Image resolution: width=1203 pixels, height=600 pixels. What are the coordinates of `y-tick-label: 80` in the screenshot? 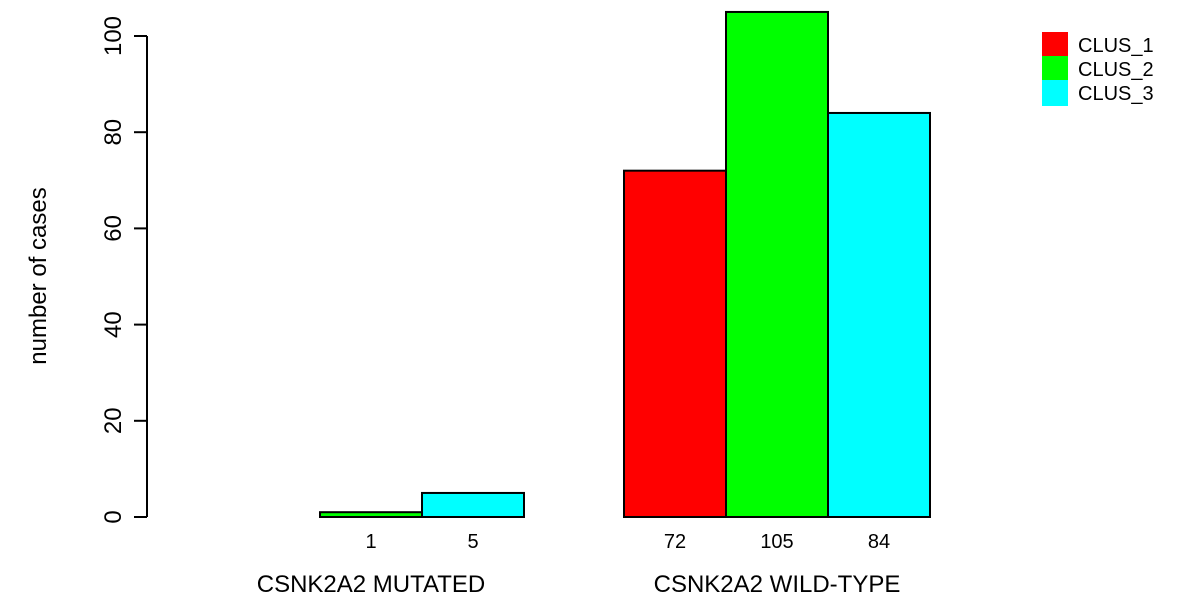 It's located at (113, 132).